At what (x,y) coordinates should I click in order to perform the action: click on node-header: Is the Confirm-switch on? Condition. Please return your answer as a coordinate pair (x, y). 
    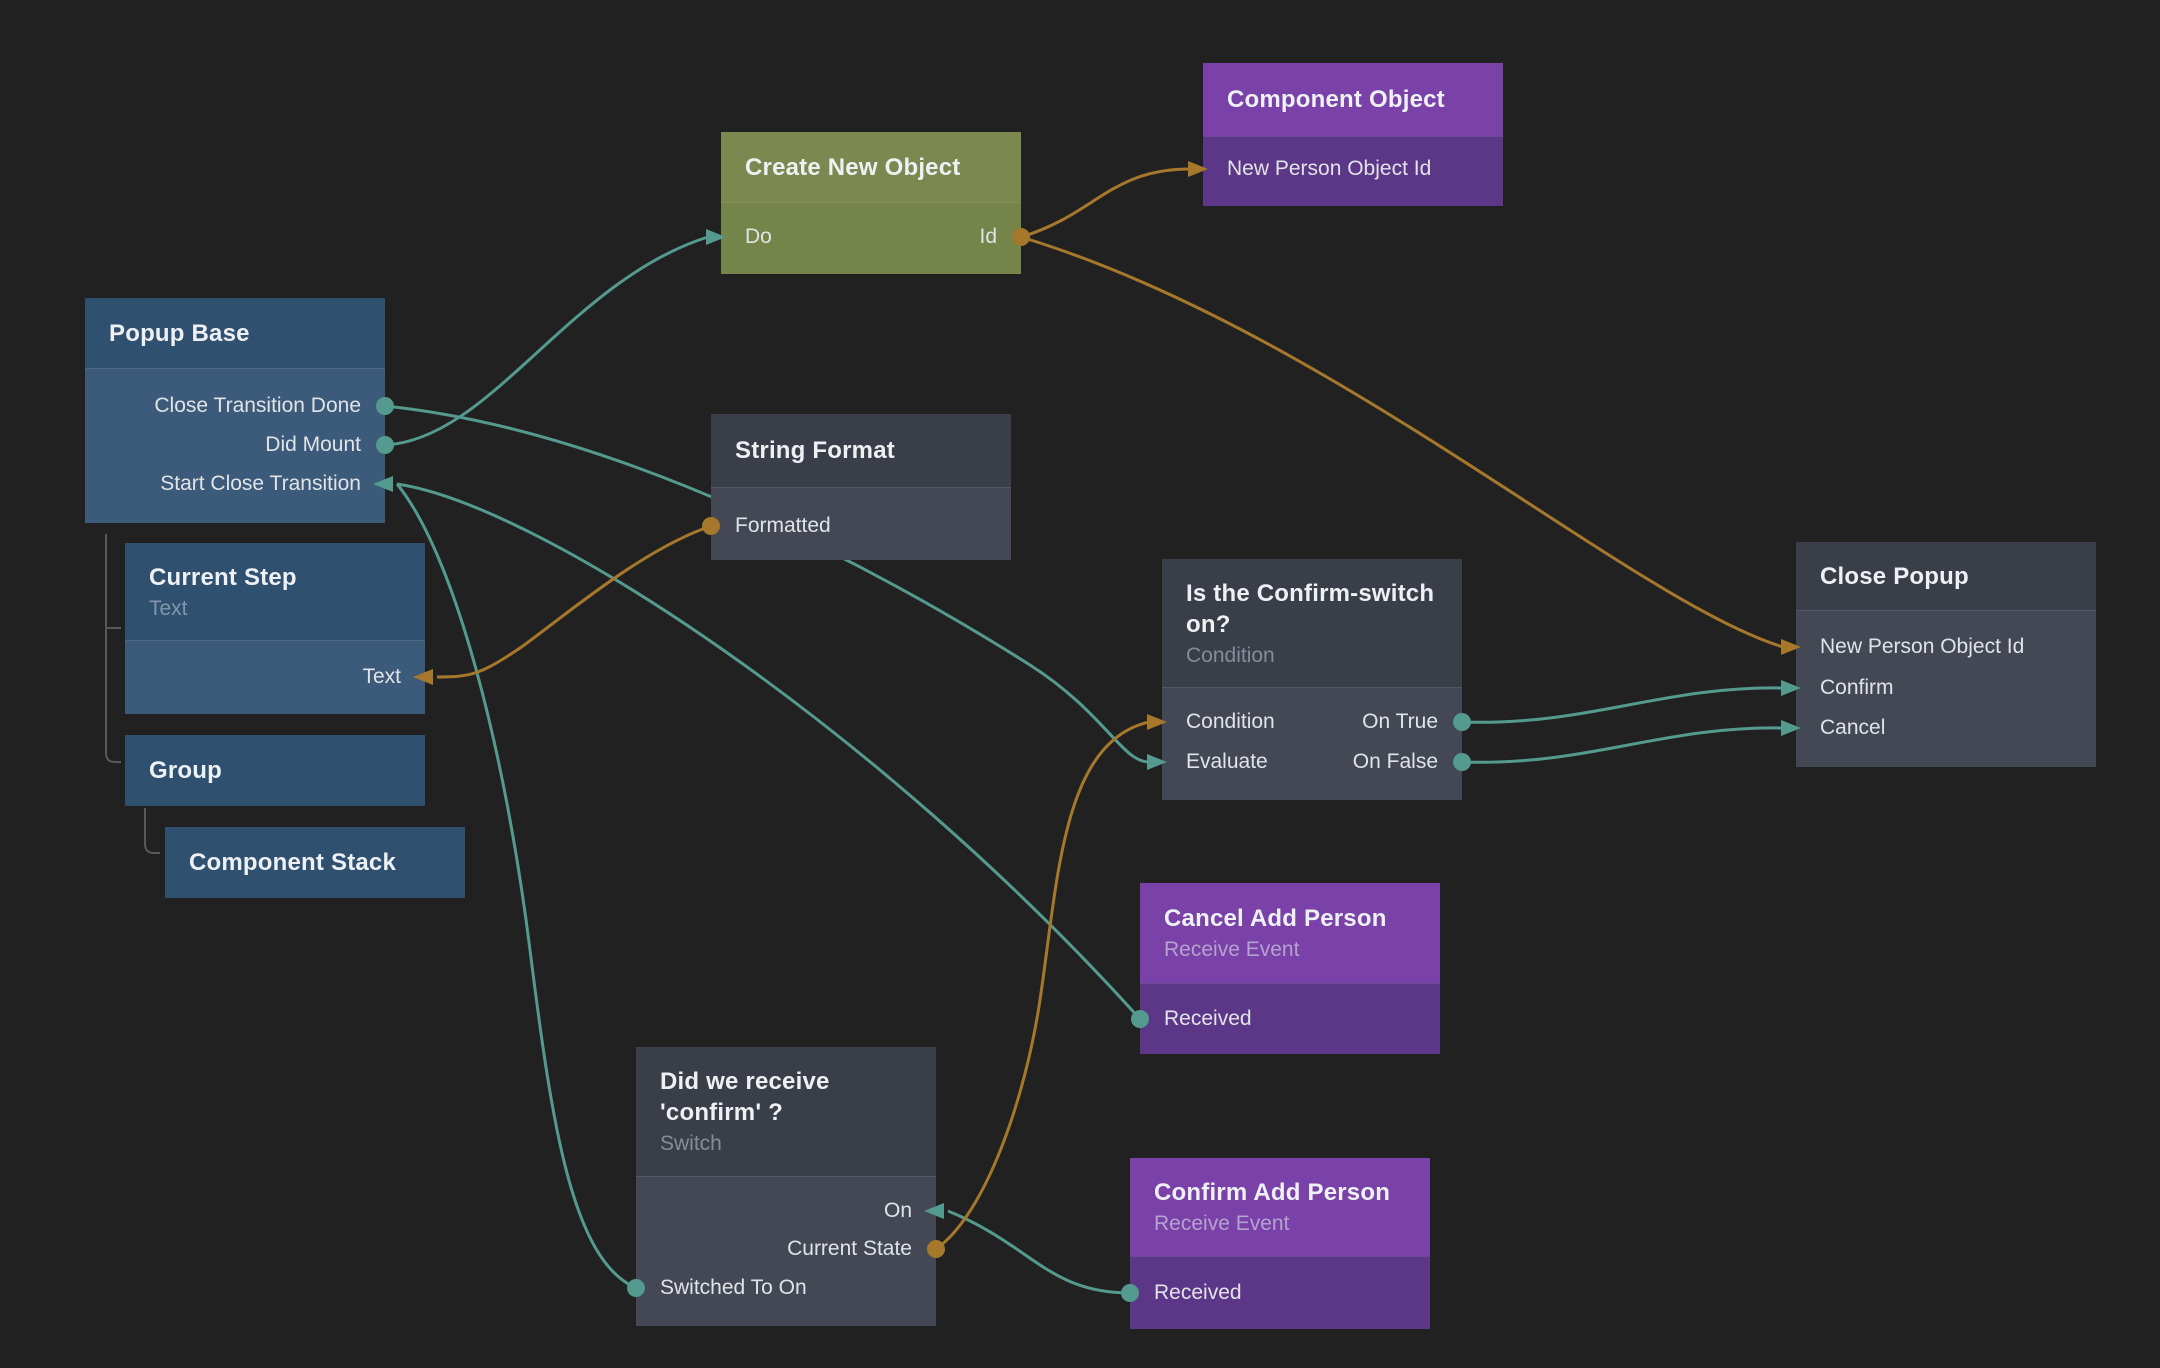
    Looking at the image, I should click on (1312, 623).